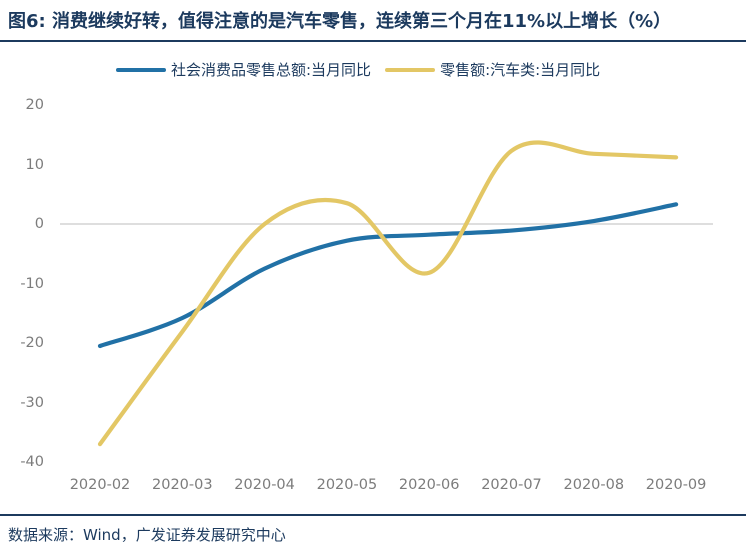  What do you see at coordinates (340, 21) in the screenshot?
I see `figure-title: 图6: 消费继续好转，值得注意的是汽车零售，连续第三个月在11%以上增长（%）` at bounding box center [340, 21].